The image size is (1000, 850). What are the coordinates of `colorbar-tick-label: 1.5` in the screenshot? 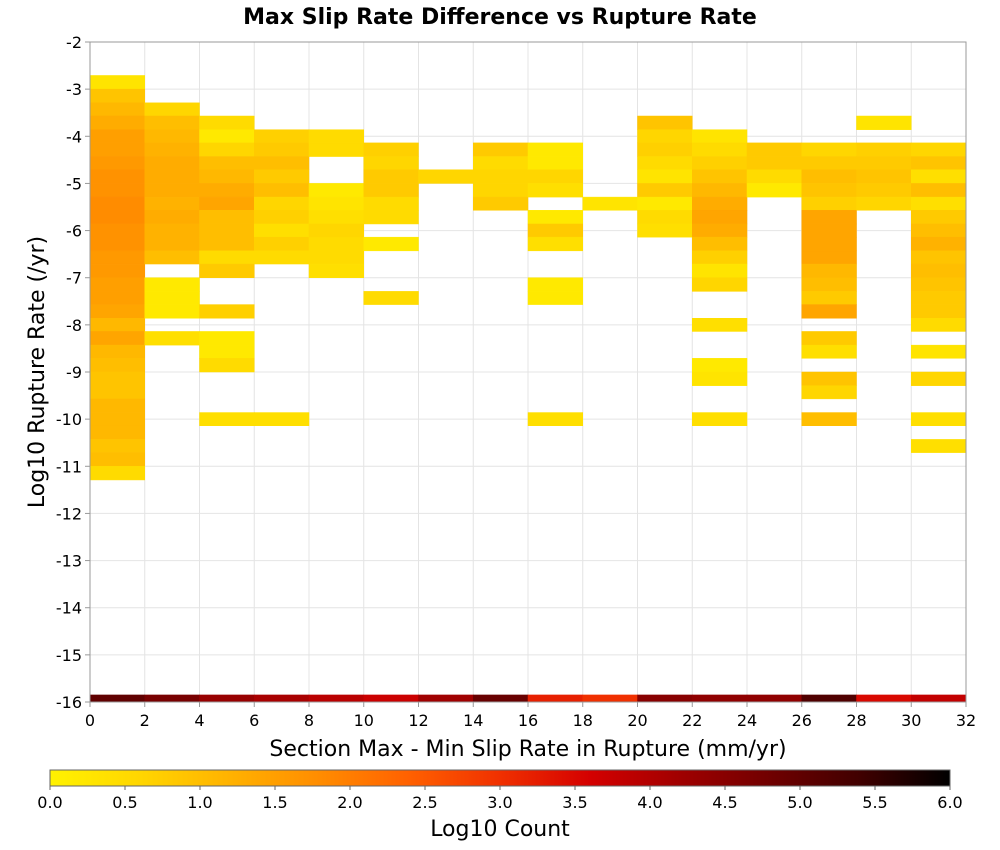 It's located at (274, 802).